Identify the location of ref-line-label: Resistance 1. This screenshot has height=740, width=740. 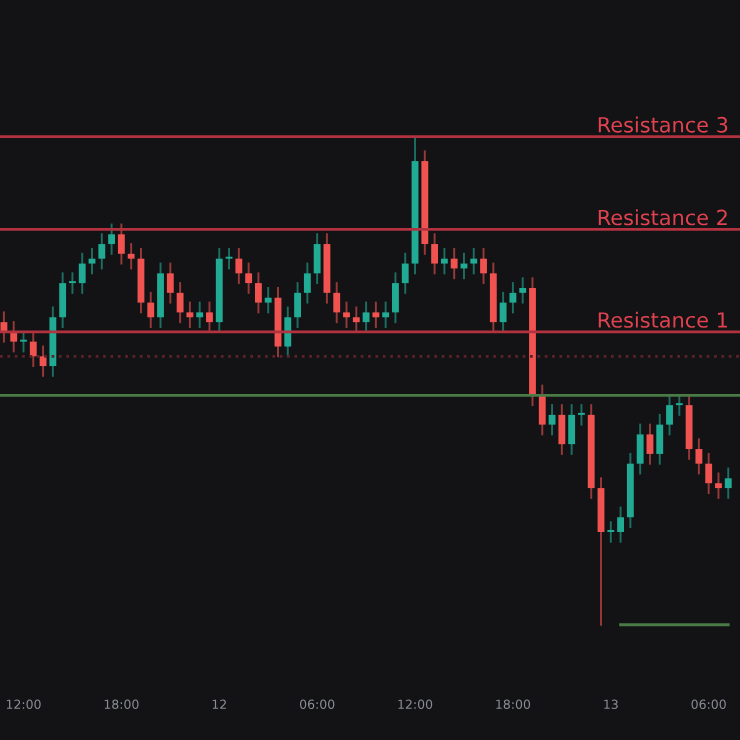
(662, 319).